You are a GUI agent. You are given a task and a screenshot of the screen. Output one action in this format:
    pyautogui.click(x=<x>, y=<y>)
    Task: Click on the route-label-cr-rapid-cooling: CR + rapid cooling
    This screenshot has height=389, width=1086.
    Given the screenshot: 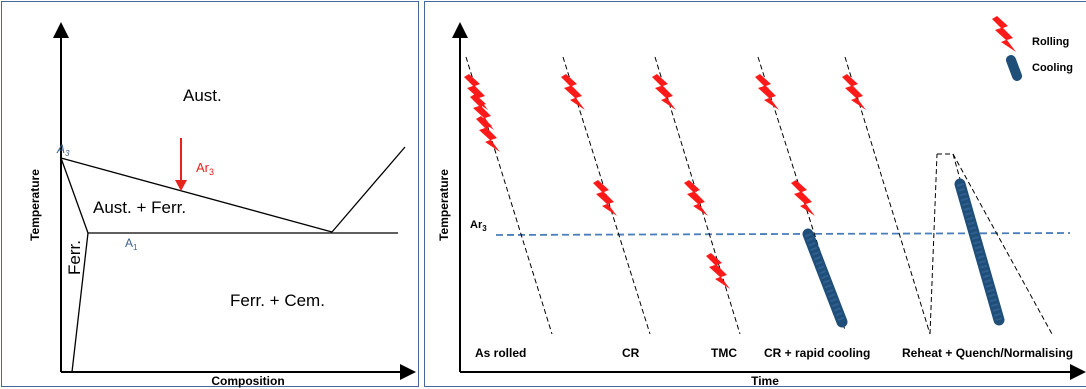 What is the action you would take?
    pyautogui.click(x=817, y=353)
    